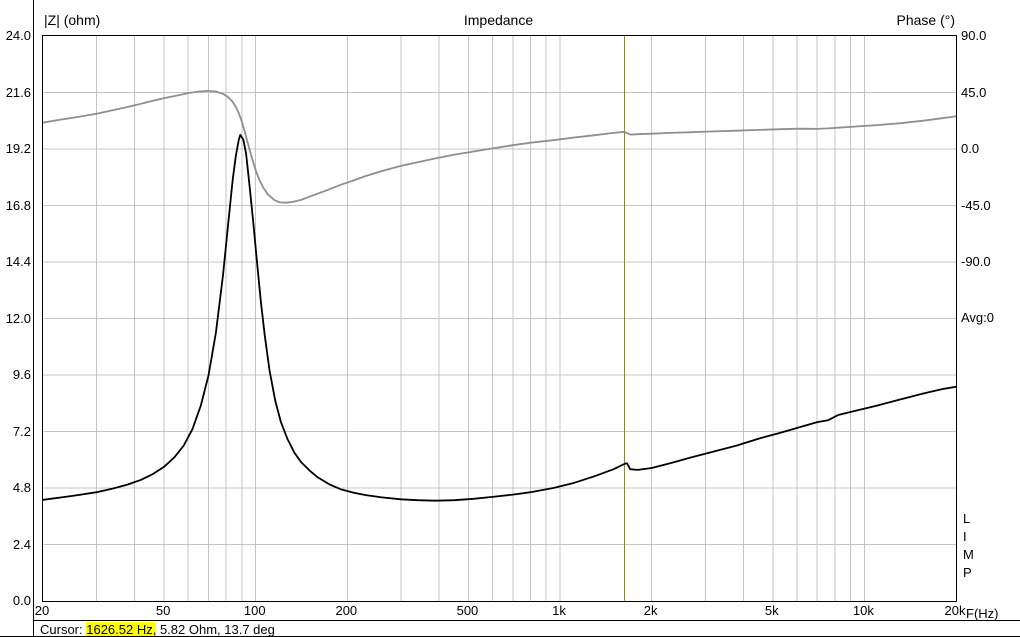 Image resolution: width=1020 pixels, height=637 pixels. What do you see at coordinates (526, 620) in the screenshot?
I see `statusbar-separator` at bounding box center [526, 620].